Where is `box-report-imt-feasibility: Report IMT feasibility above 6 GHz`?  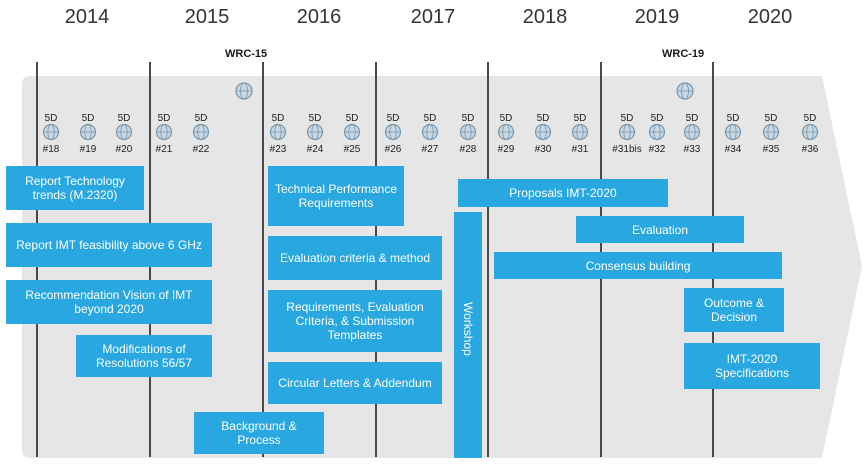
box-report-imt-feasibility: Report IMT feasibility above 6 GHz is located at coordinates (109, 245).